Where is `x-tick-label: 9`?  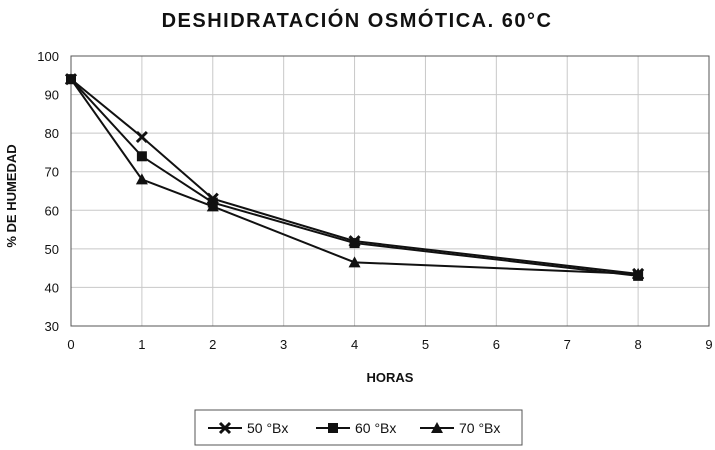 x-tick-label: 9 is located at coordinates (708, 344).